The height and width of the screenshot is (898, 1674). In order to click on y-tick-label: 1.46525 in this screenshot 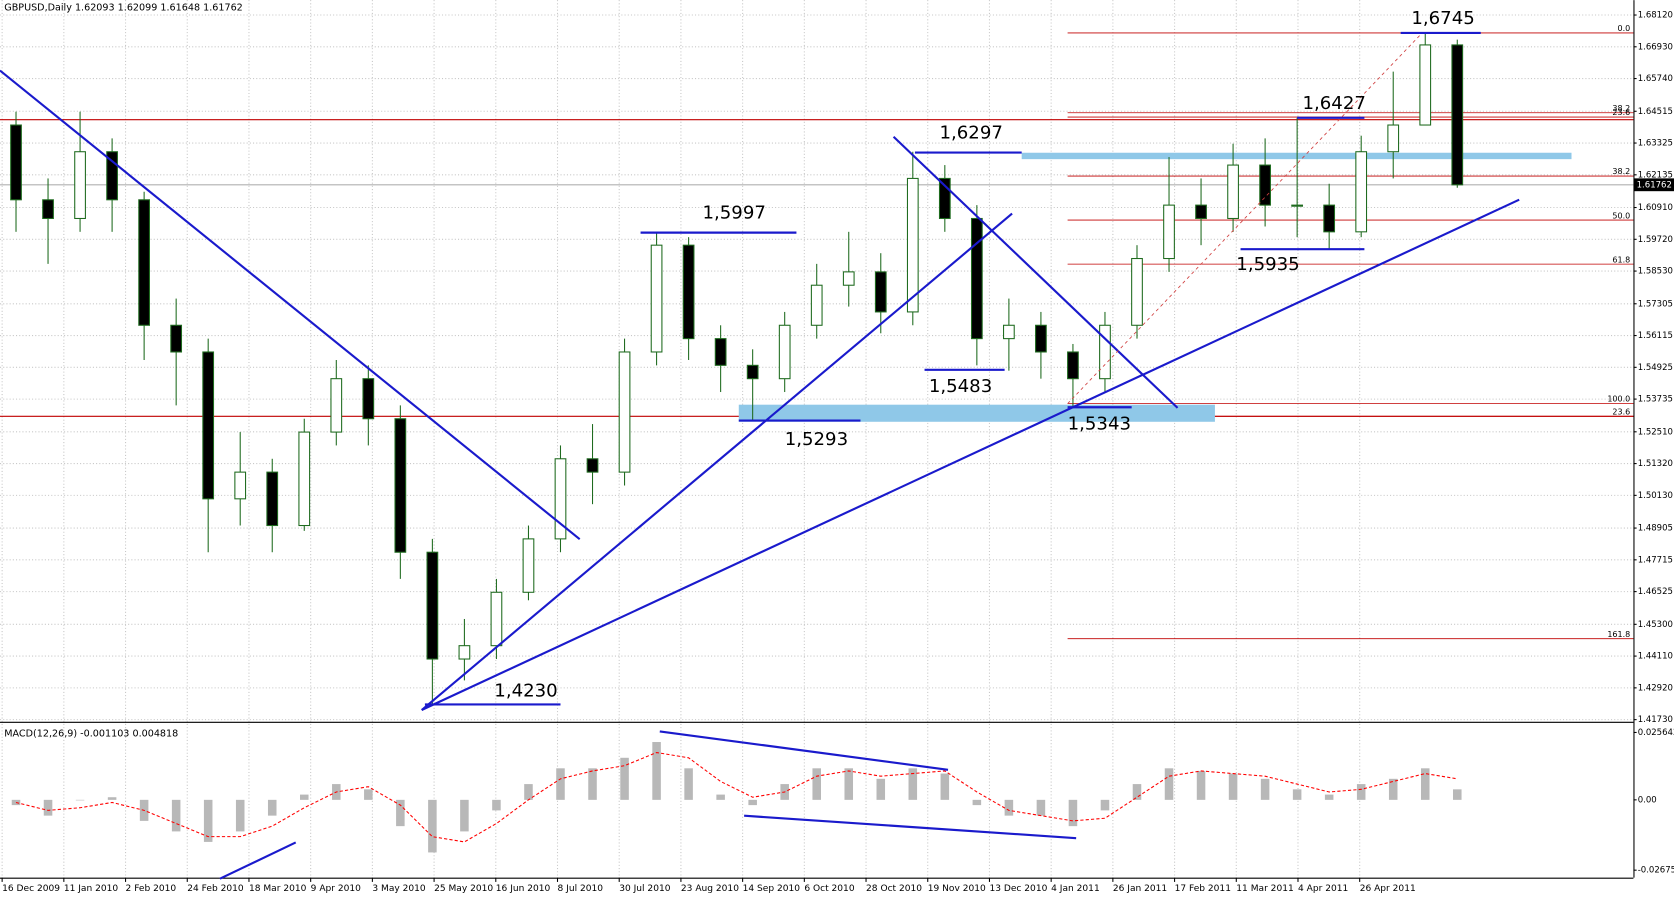, I will do `click(1655, 592)`.